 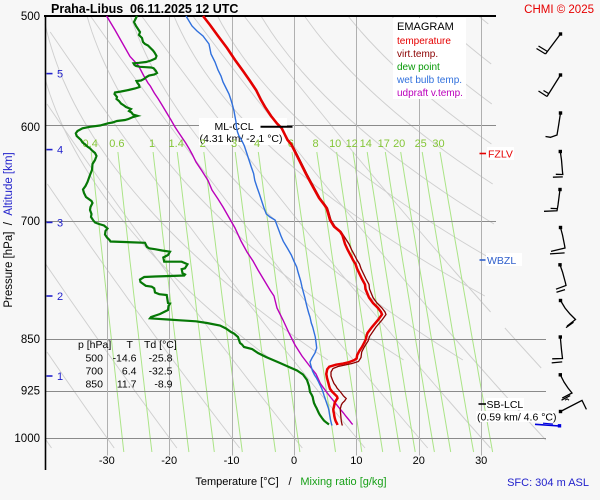 I want to click on svg-text: Mixing ratio [g/kg], so click(x=343, y=482).